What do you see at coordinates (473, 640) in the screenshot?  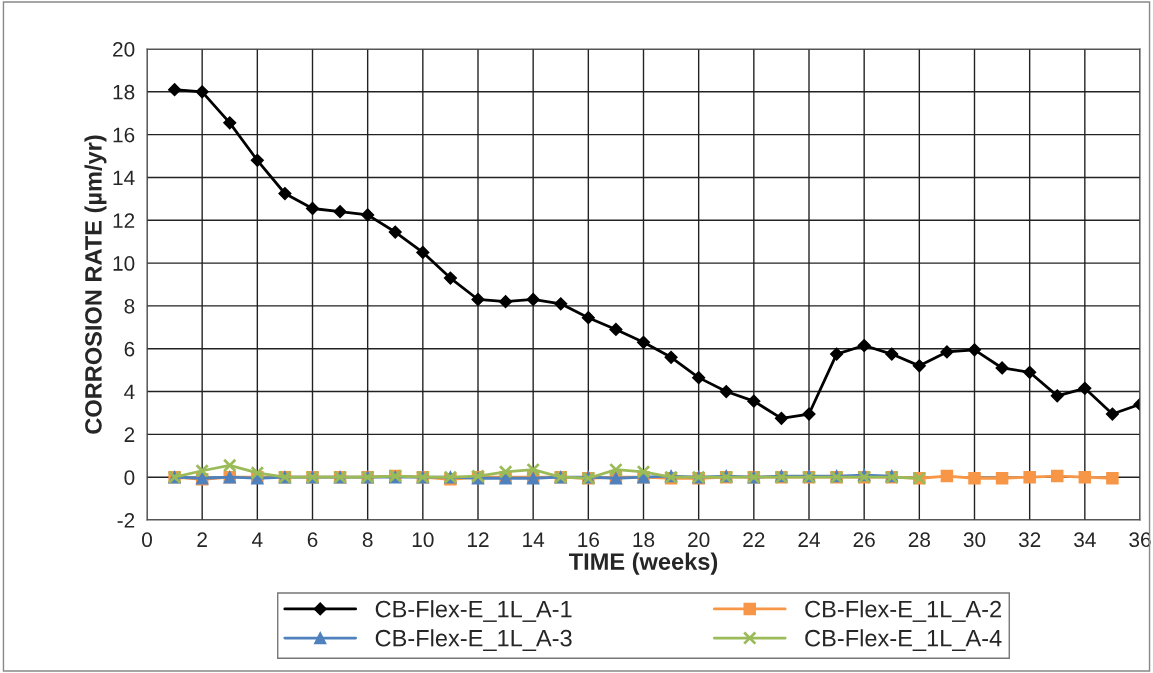 I see `legend-label: CB-Flex-E_1L_A-3` at bounding box center [473, 640].